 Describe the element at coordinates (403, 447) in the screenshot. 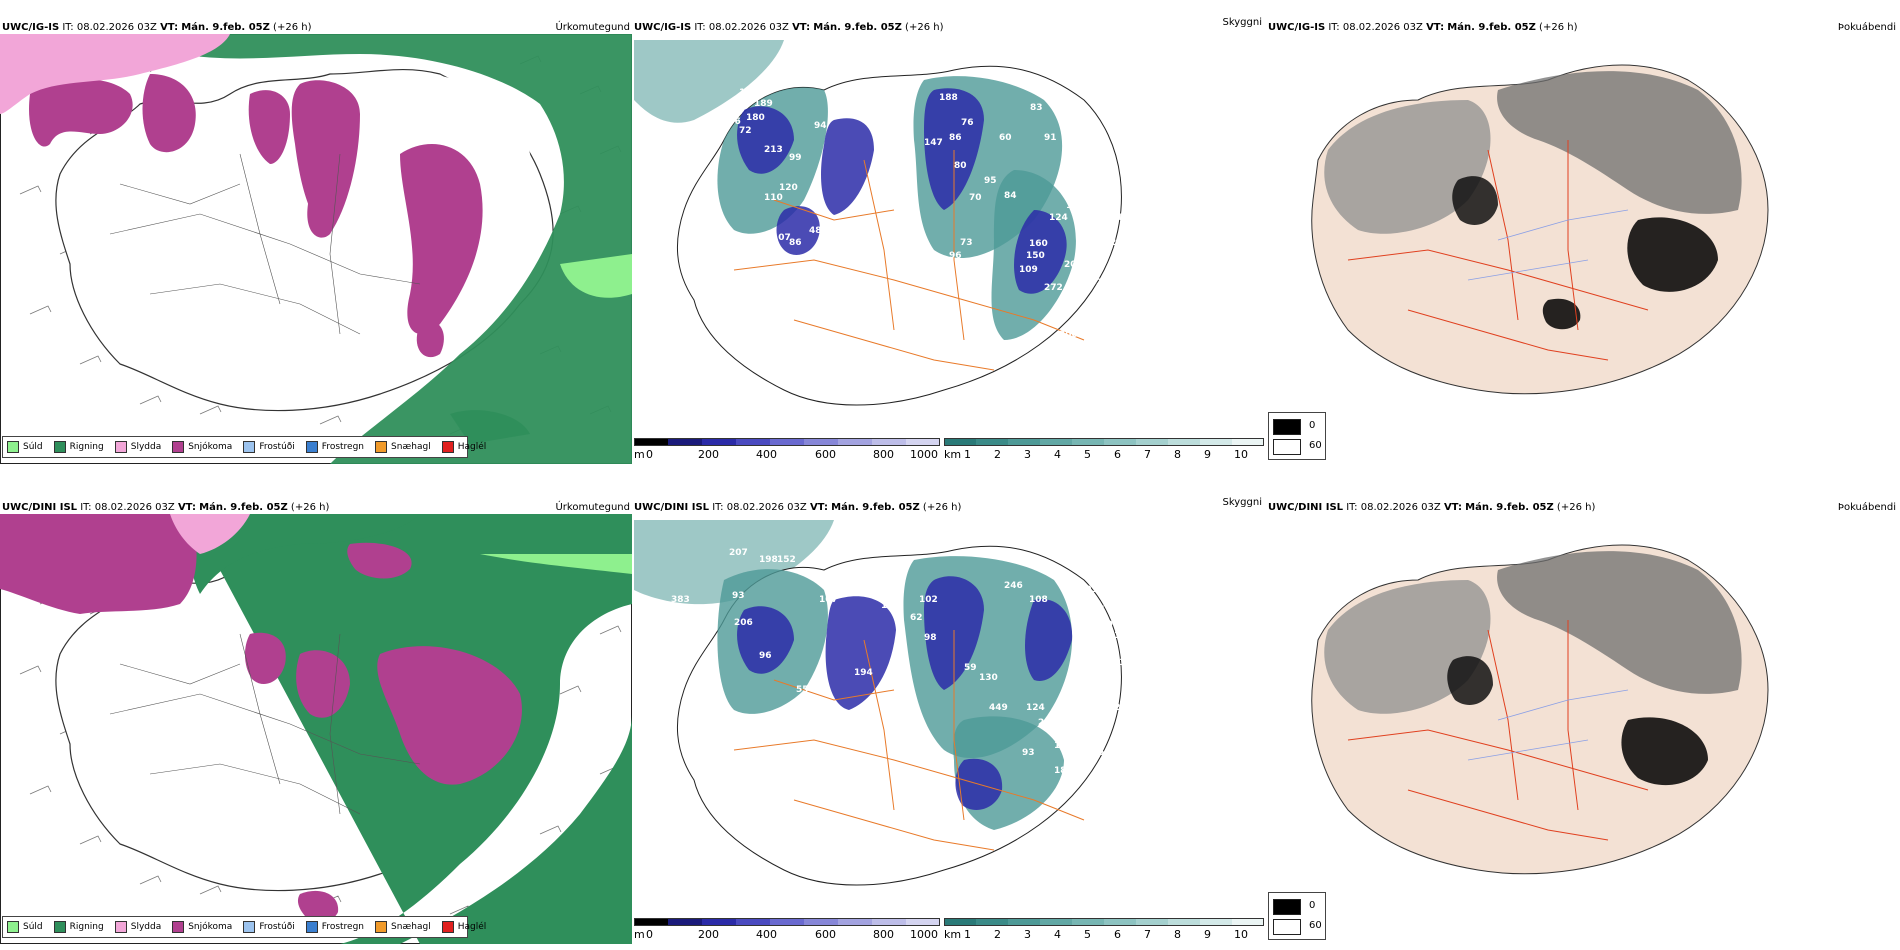

I see `legend-item-snow-pellets: Snæhagl` at that location.